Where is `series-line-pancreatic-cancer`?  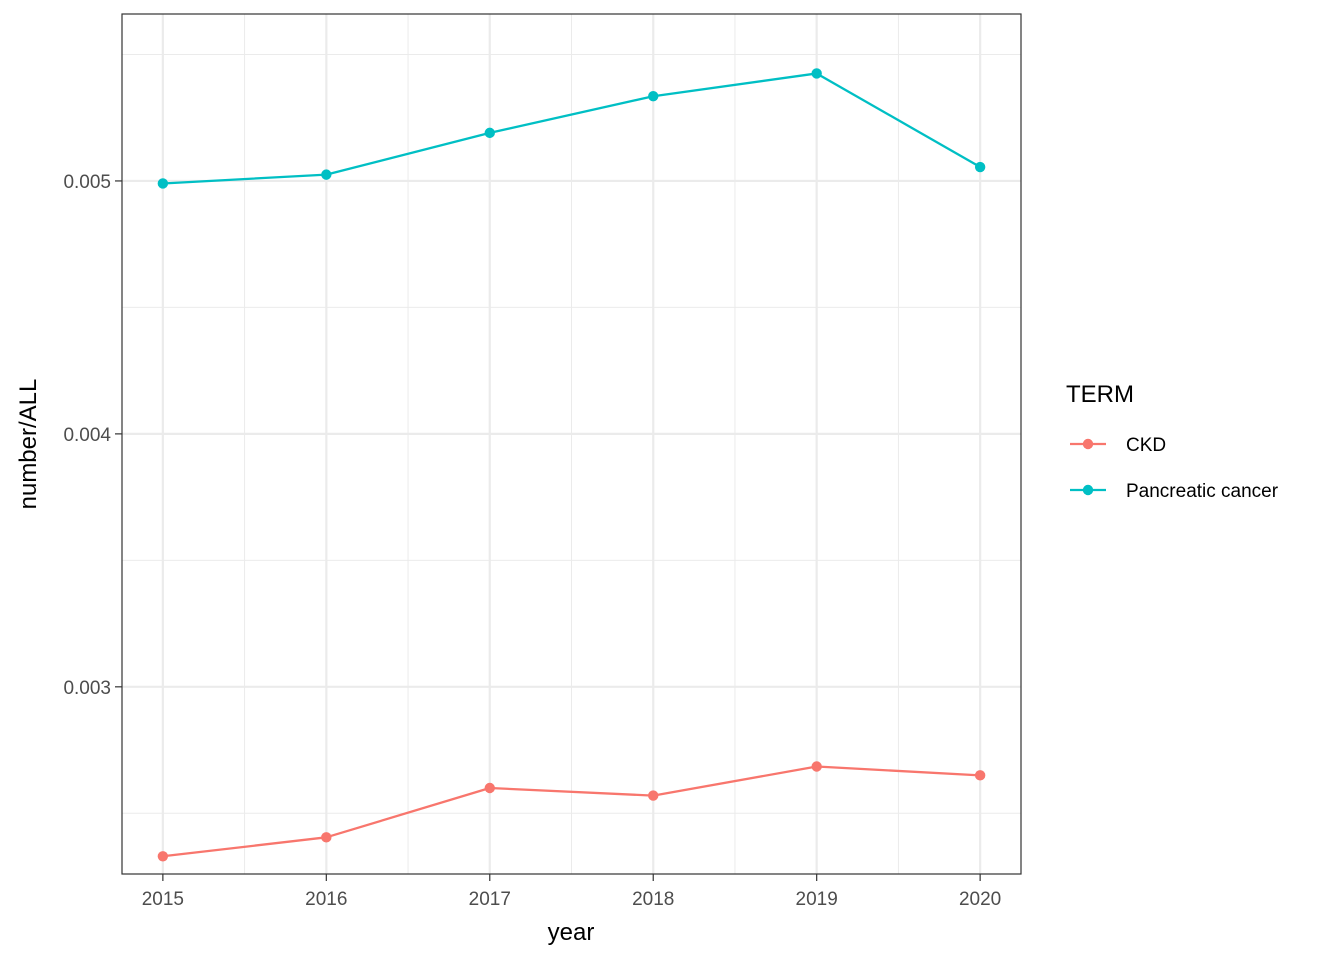
series-line-pancreatic-cancer is located at coordinates (571, 128).